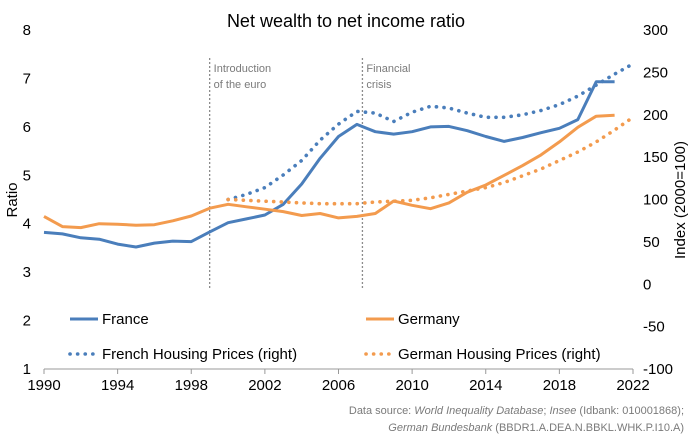 This screenshot has height=444, width=693. What do you see at coordinates (240, 85) in the screenshot?
I see `annotation-label: of the euro` at bounding box center [240, 85].